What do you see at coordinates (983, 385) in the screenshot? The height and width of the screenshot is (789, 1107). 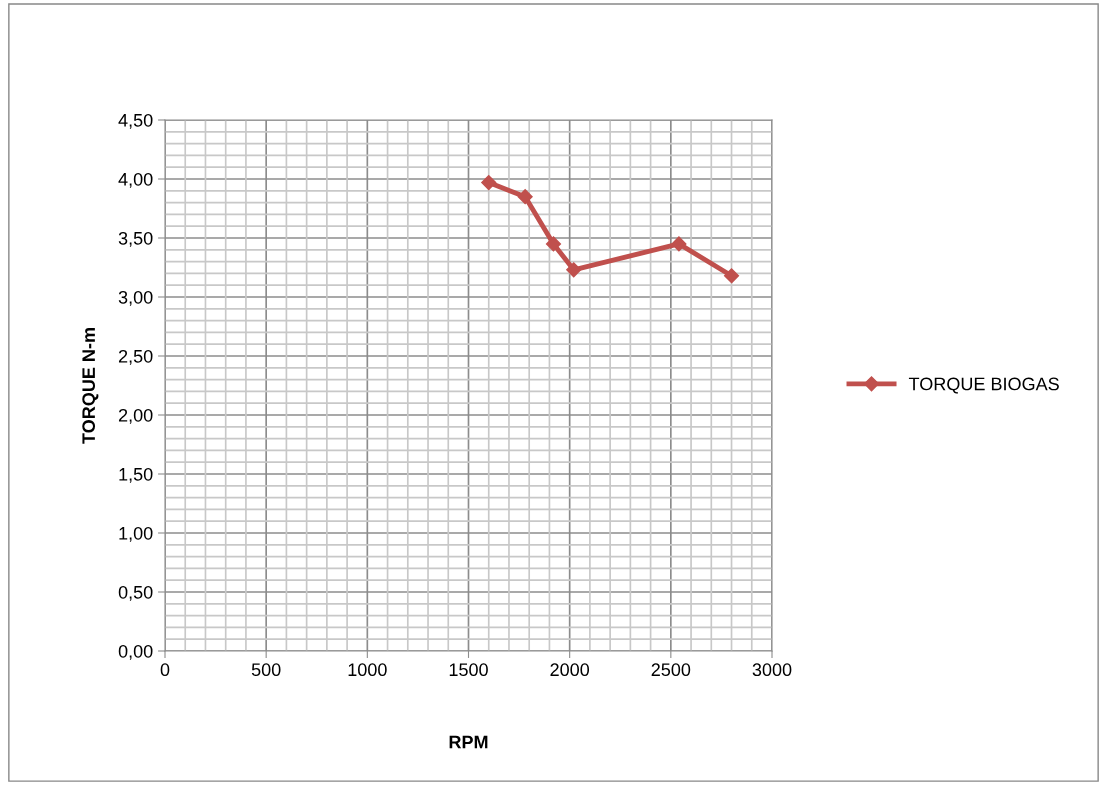 I see `legend-label: TORQUE BIOGAS` at bounding box center [983, 385].